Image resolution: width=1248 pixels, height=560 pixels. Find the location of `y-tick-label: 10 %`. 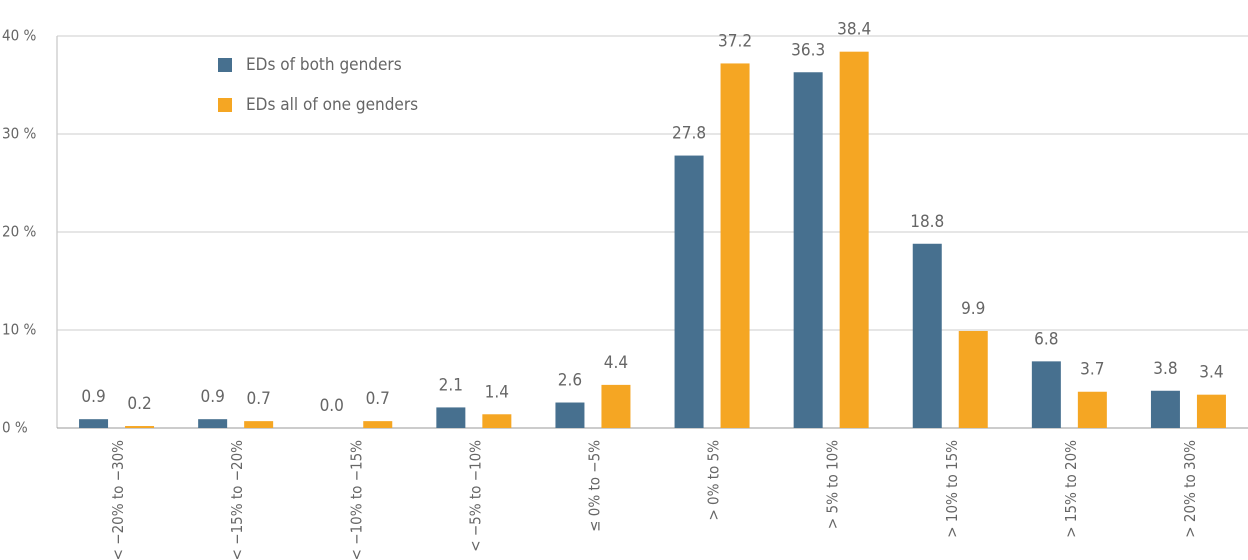

y-tick-label: 10 % is located at coordinates (19, 330).